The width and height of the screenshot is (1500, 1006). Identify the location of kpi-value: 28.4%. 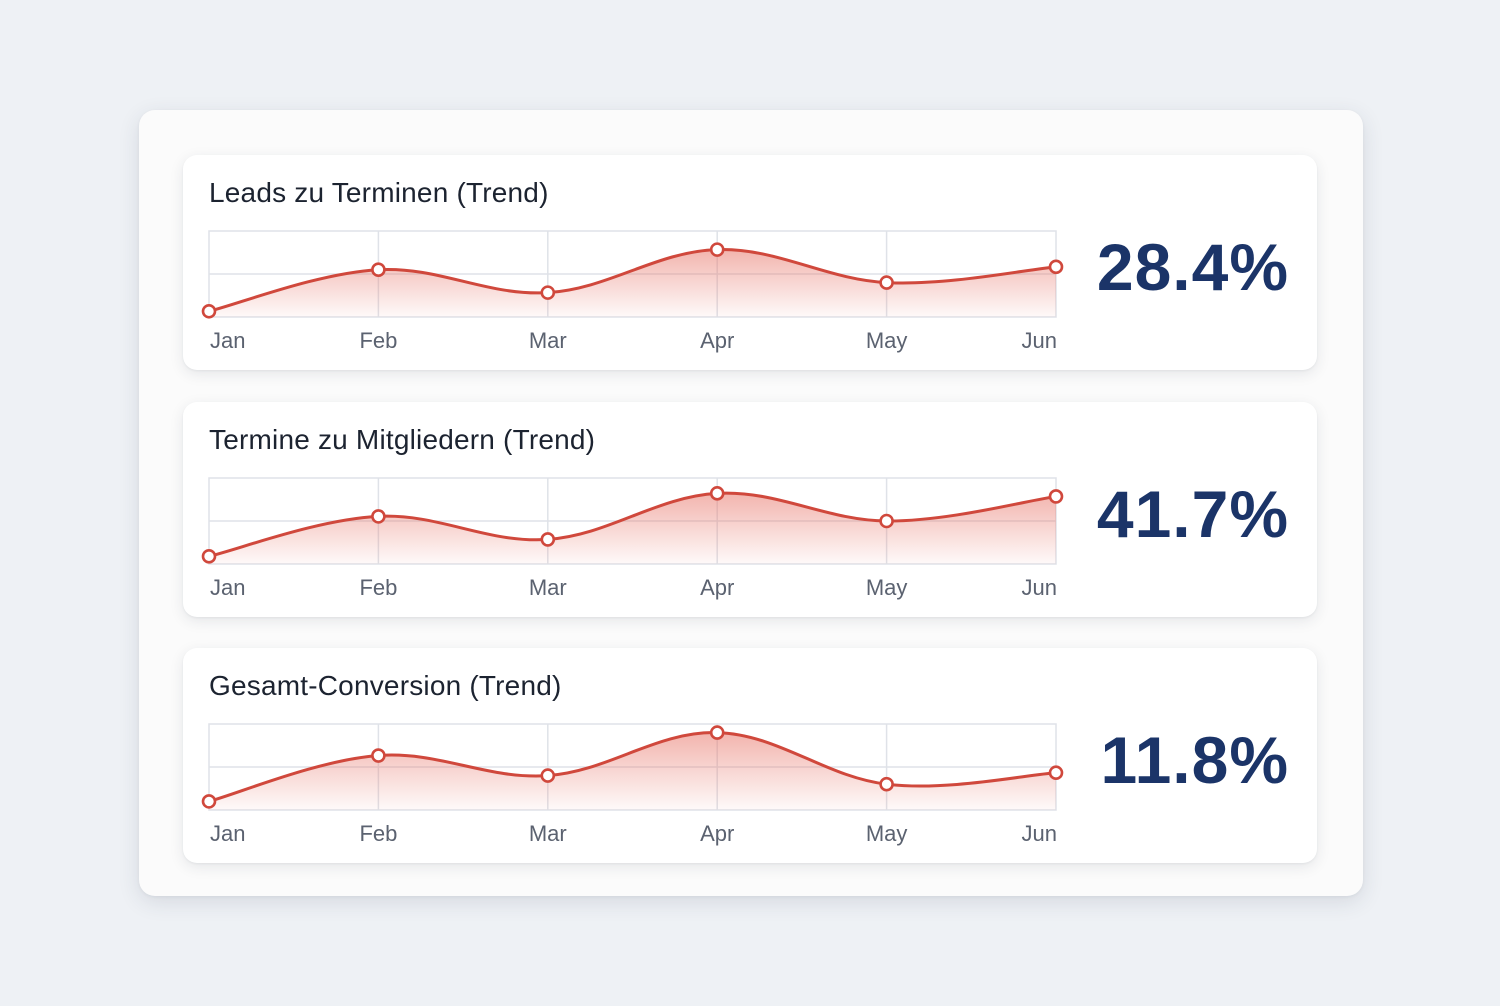
(1192, 267).